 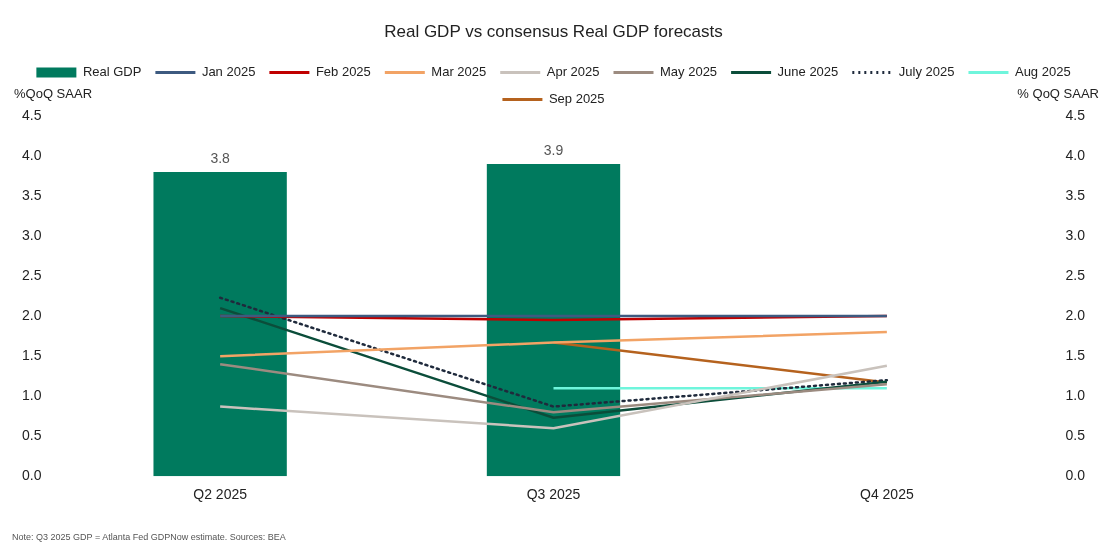 What do you see at coordinates (553, 149) in the screenshot?
I see `data-label: 3.9` at bounding box center [553, 149].